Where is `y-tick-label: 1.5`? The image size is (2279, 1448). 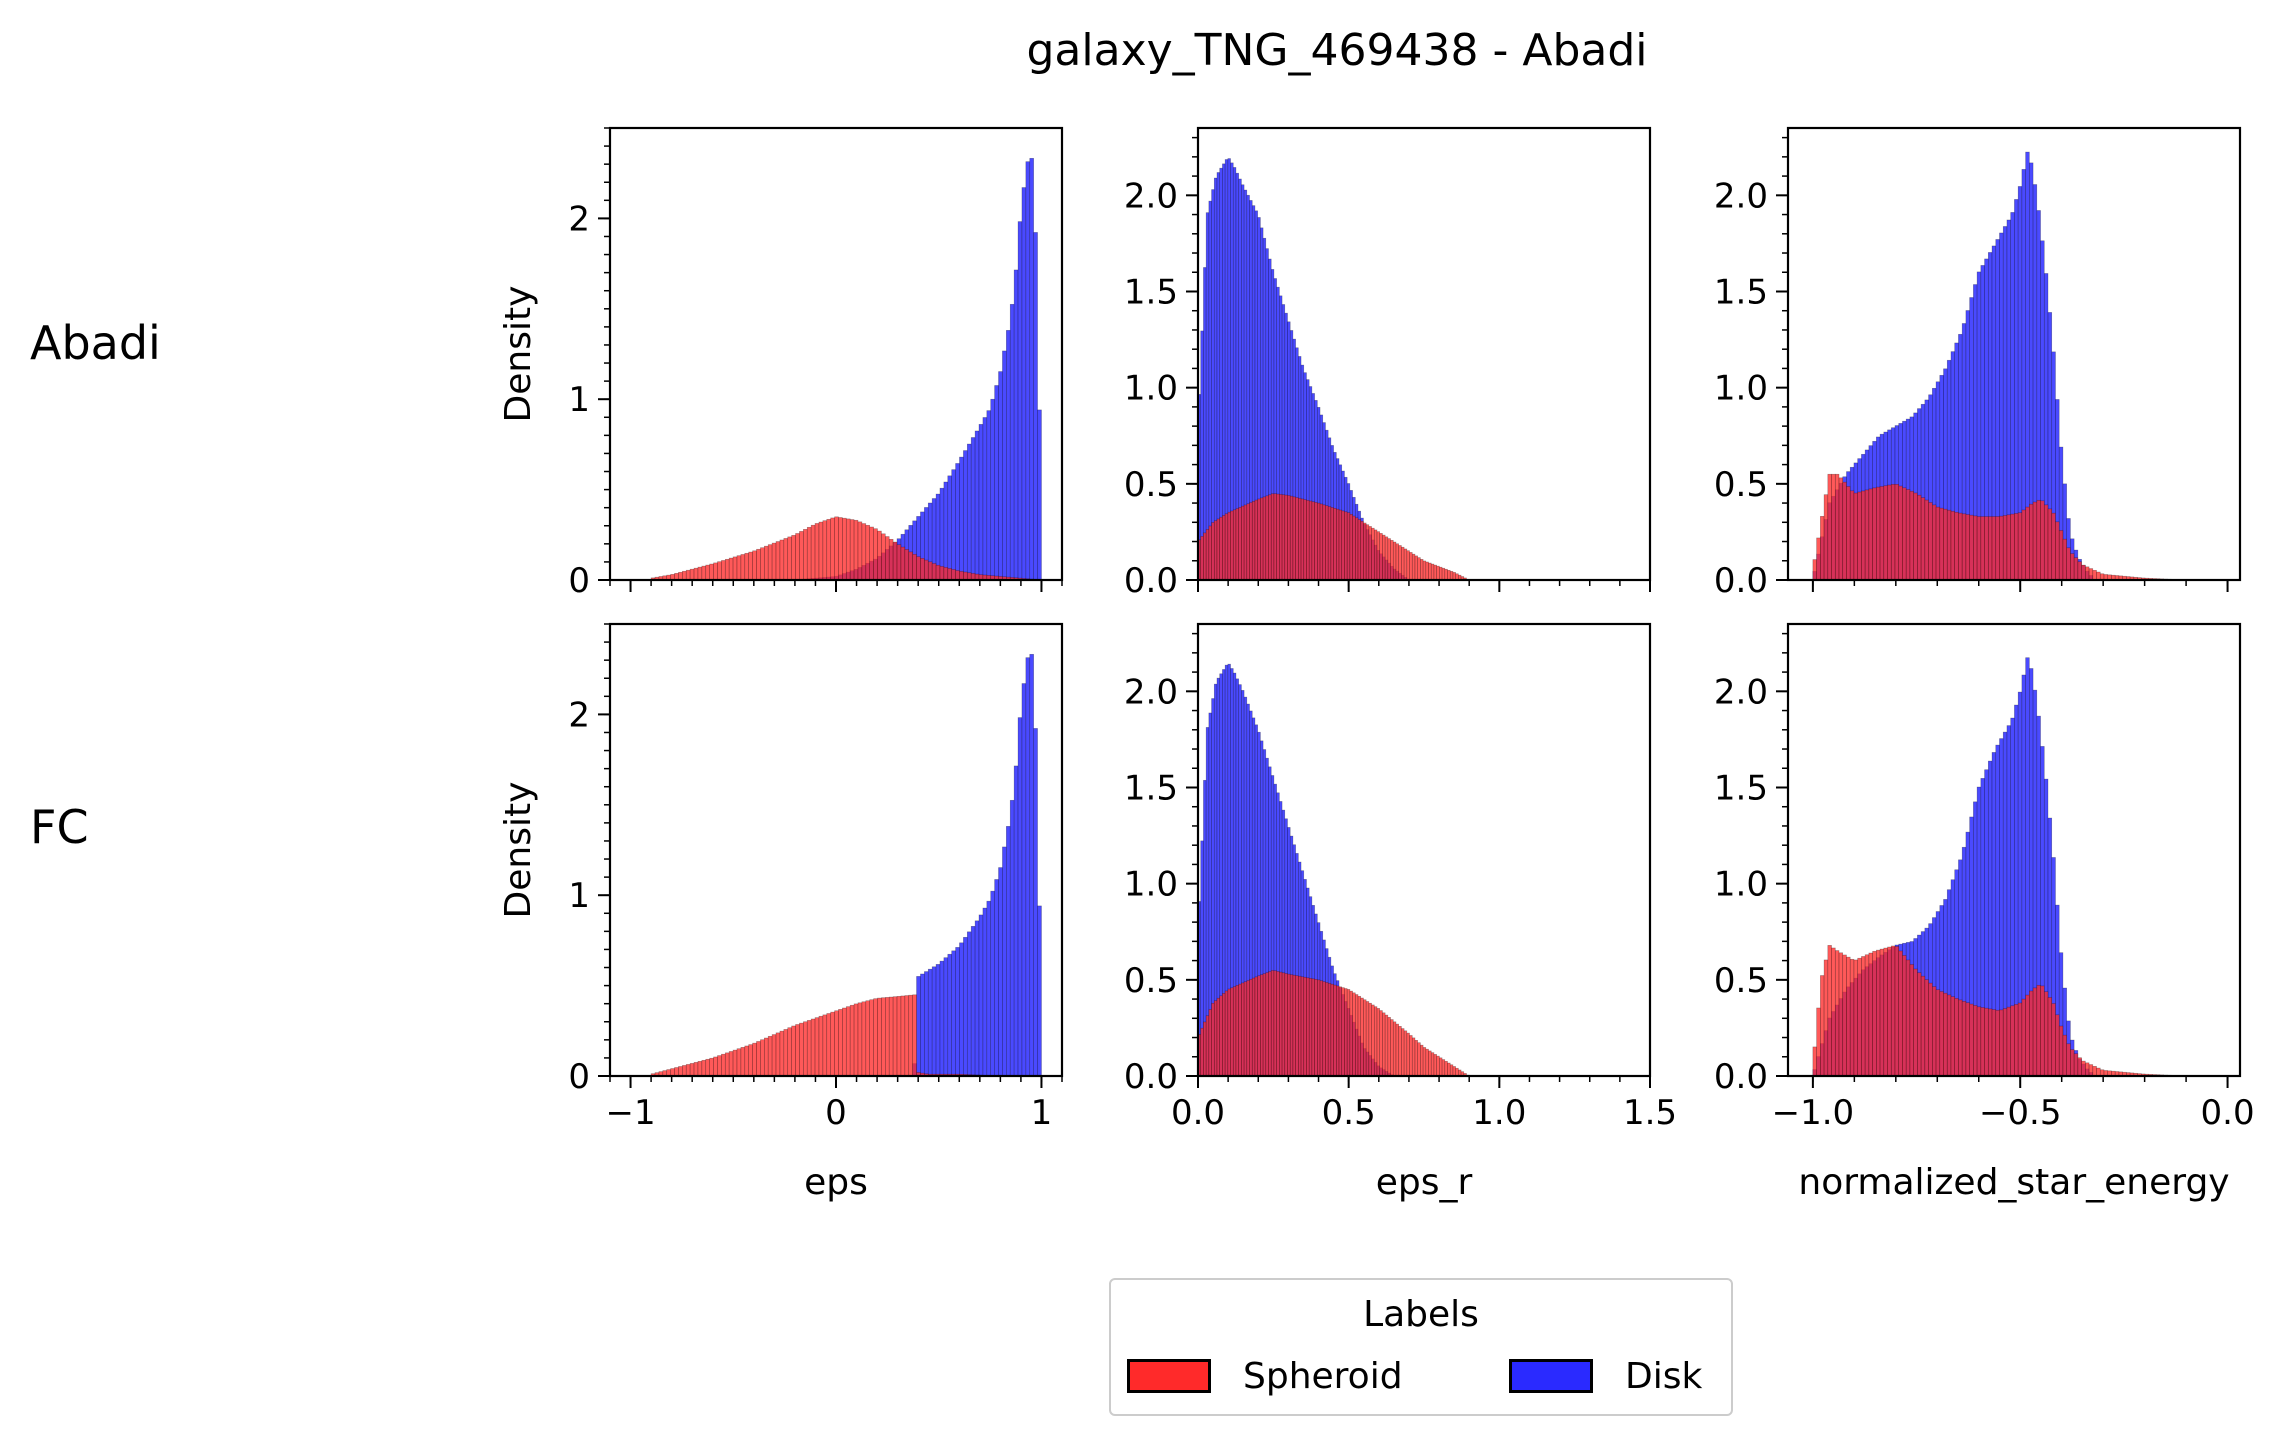
y-tick-label: 1.5 is located at coordinates (1741, 292).